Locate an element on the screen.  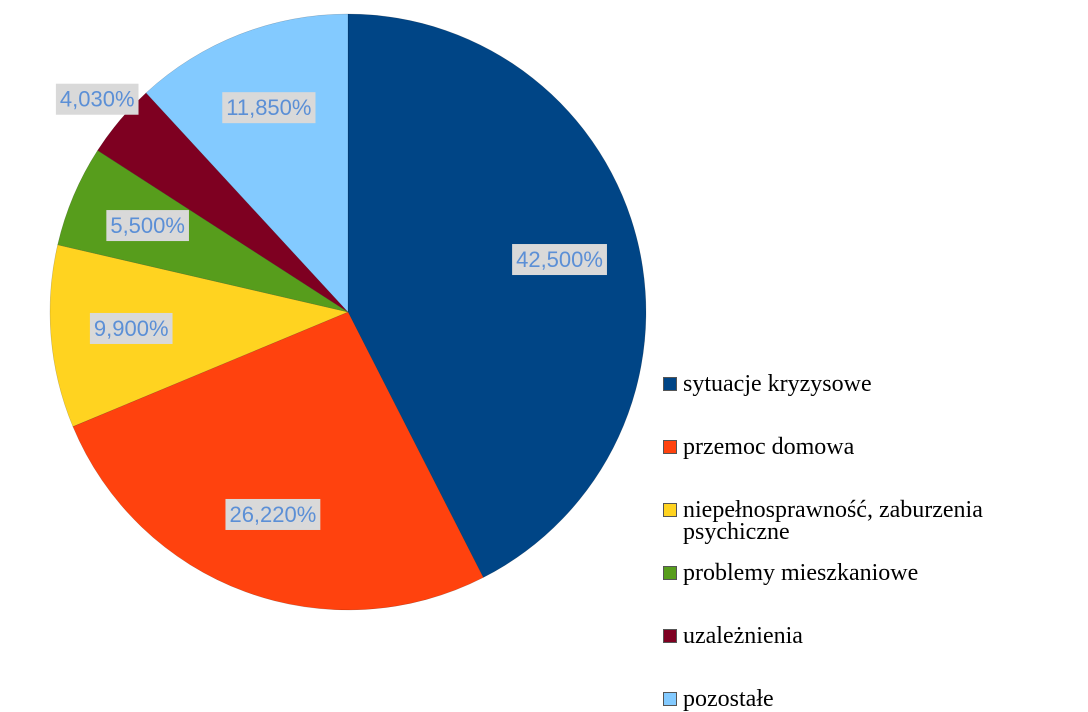
legend-label: problemy mieszkaniowe is located at coordinates (801, 573).